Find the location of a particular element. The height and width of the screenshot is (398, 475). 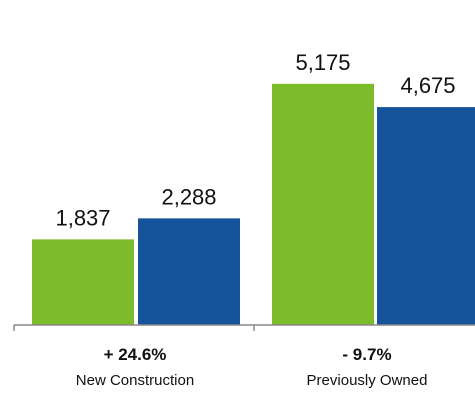

category-label-new-construction: New Construction is located at coordinates (135, 380).